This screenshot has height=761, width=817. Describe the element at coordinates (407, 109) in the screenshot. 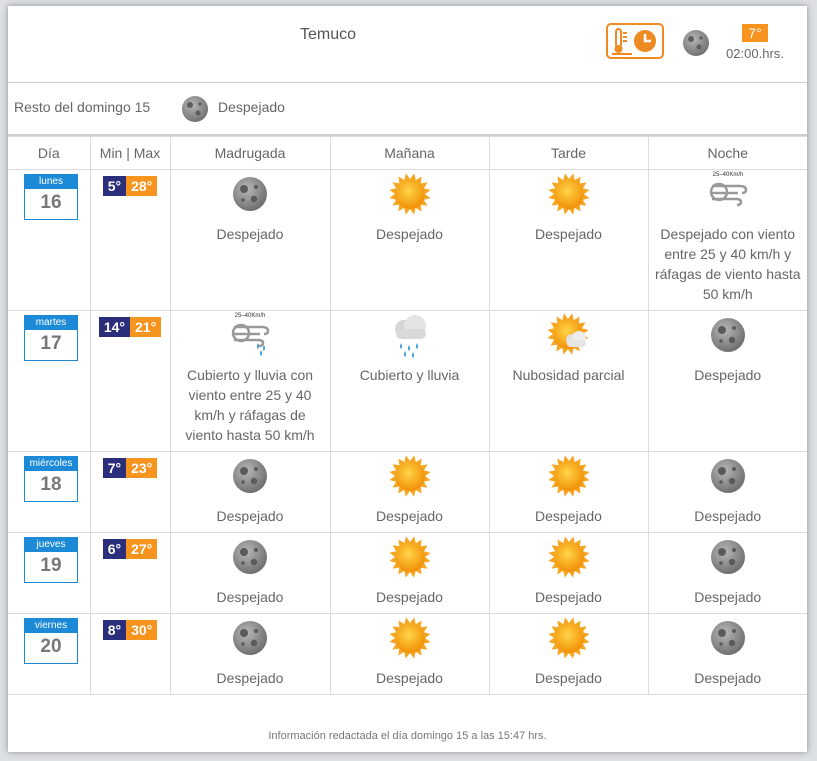

I see `rest-of-day-row: Resto del domingo 15 Despejado` at that location.